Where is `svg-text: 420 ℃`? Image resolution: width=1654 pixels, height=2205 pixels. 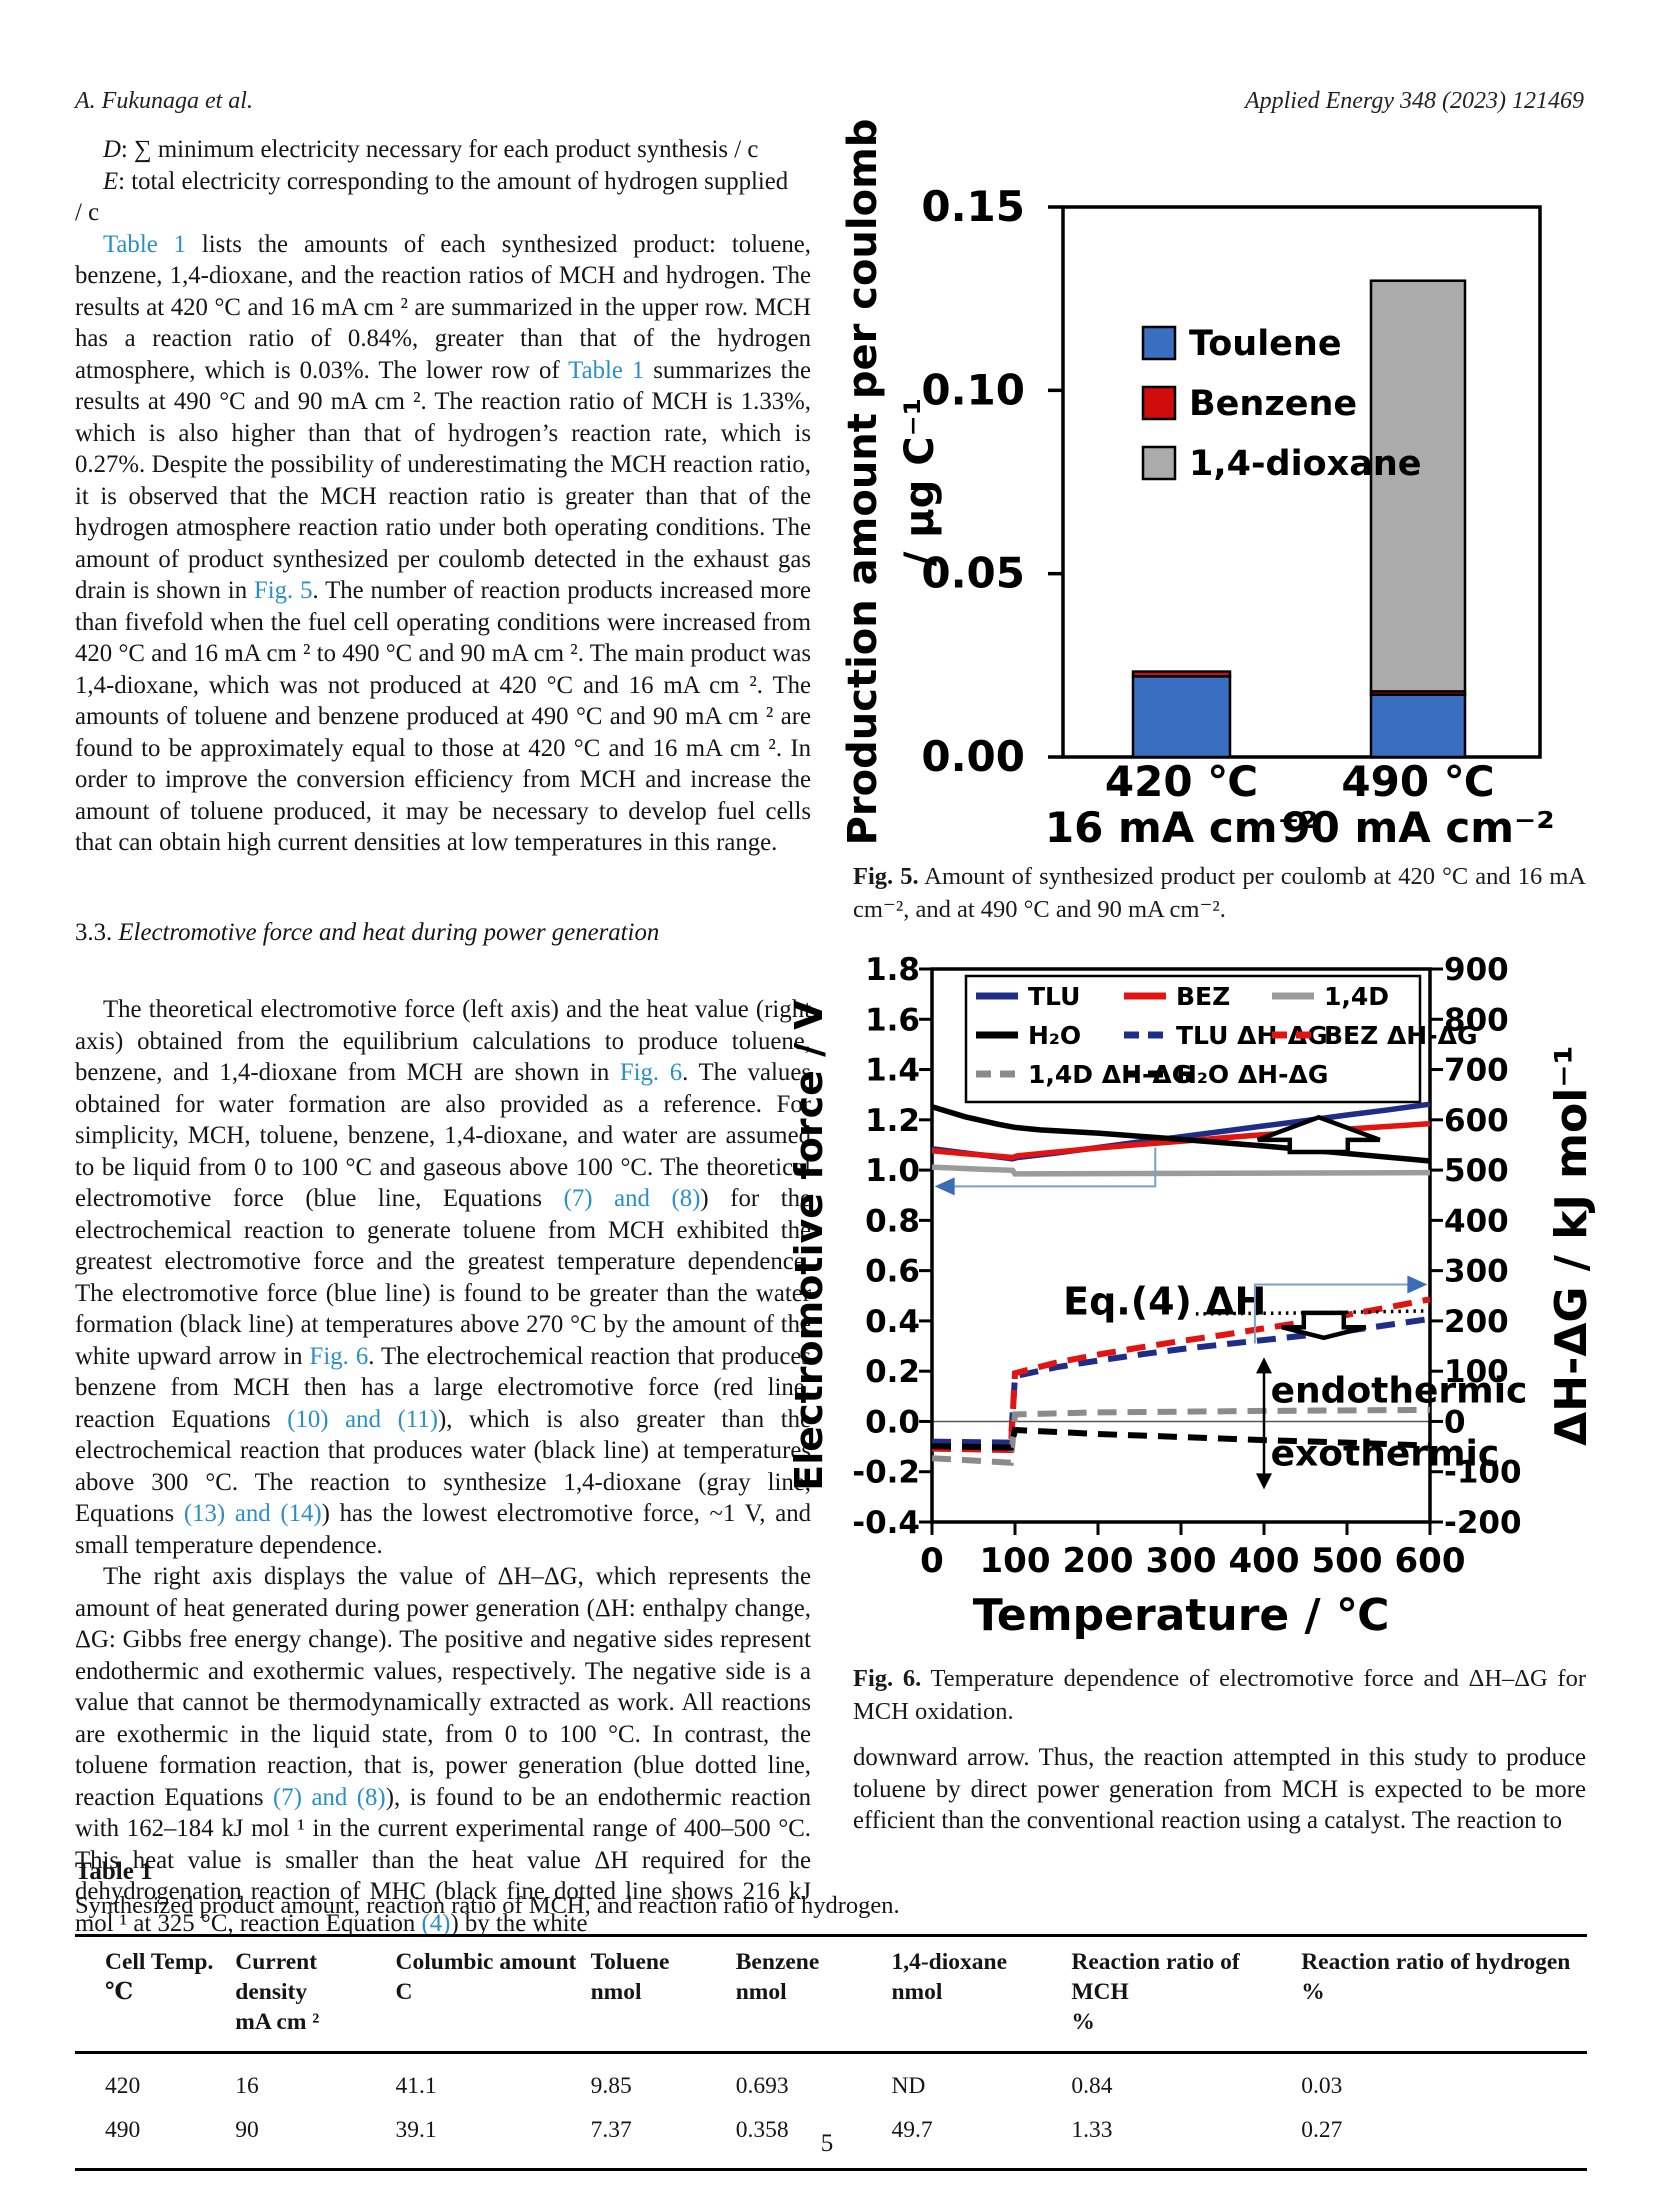 svg-text: 420 ℃ is located at coordinates (1181, 781).